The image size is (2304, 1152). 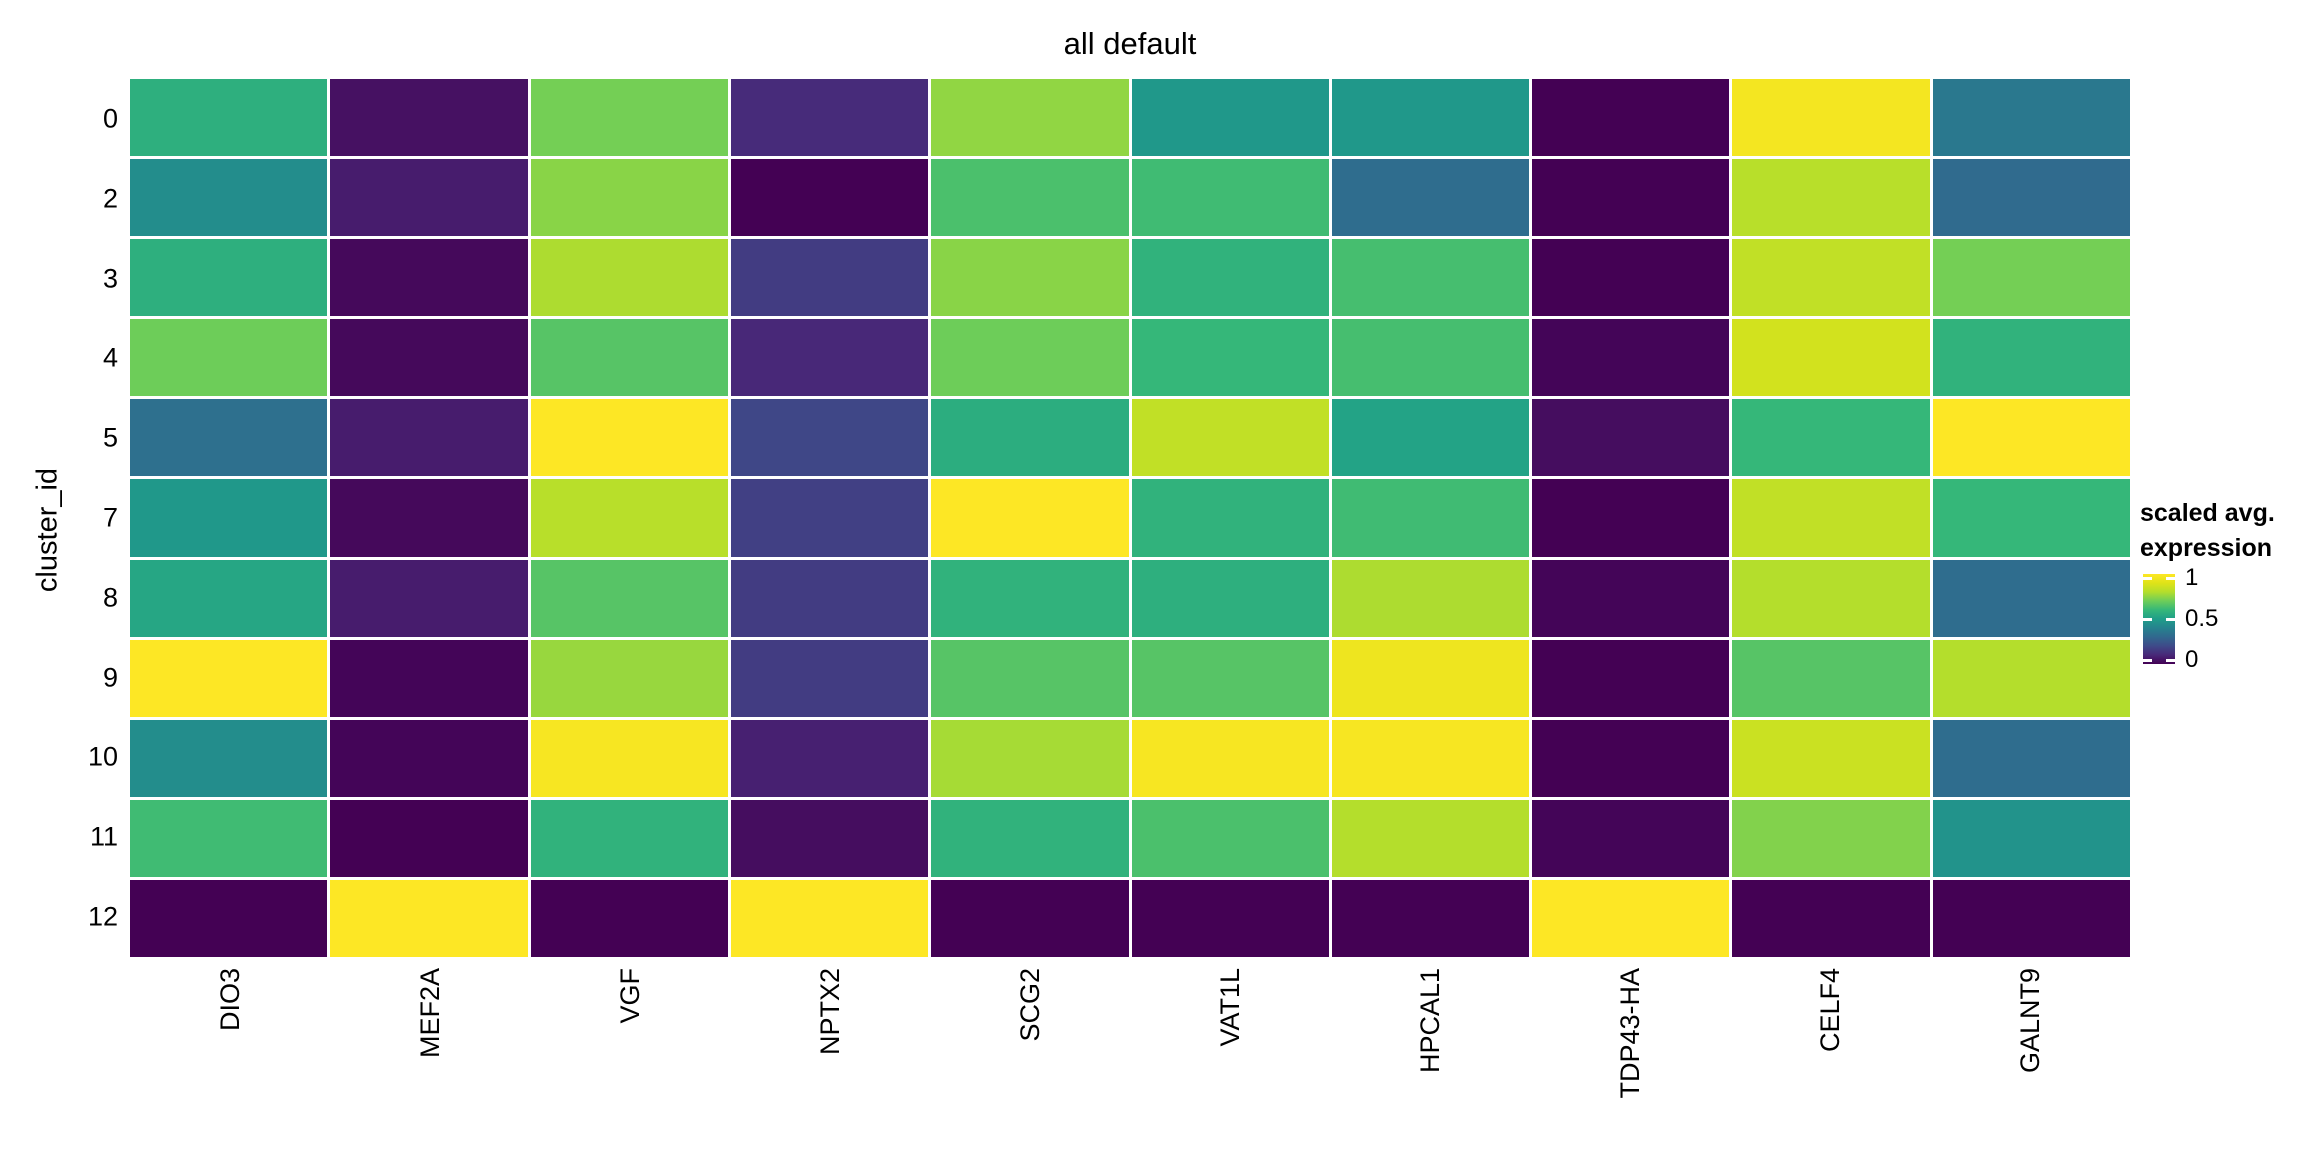 What do you see at coordinates (110, 118) in the screenshot?
I see `y-axis-tick-label: 0` at bounding box center [110, 118].